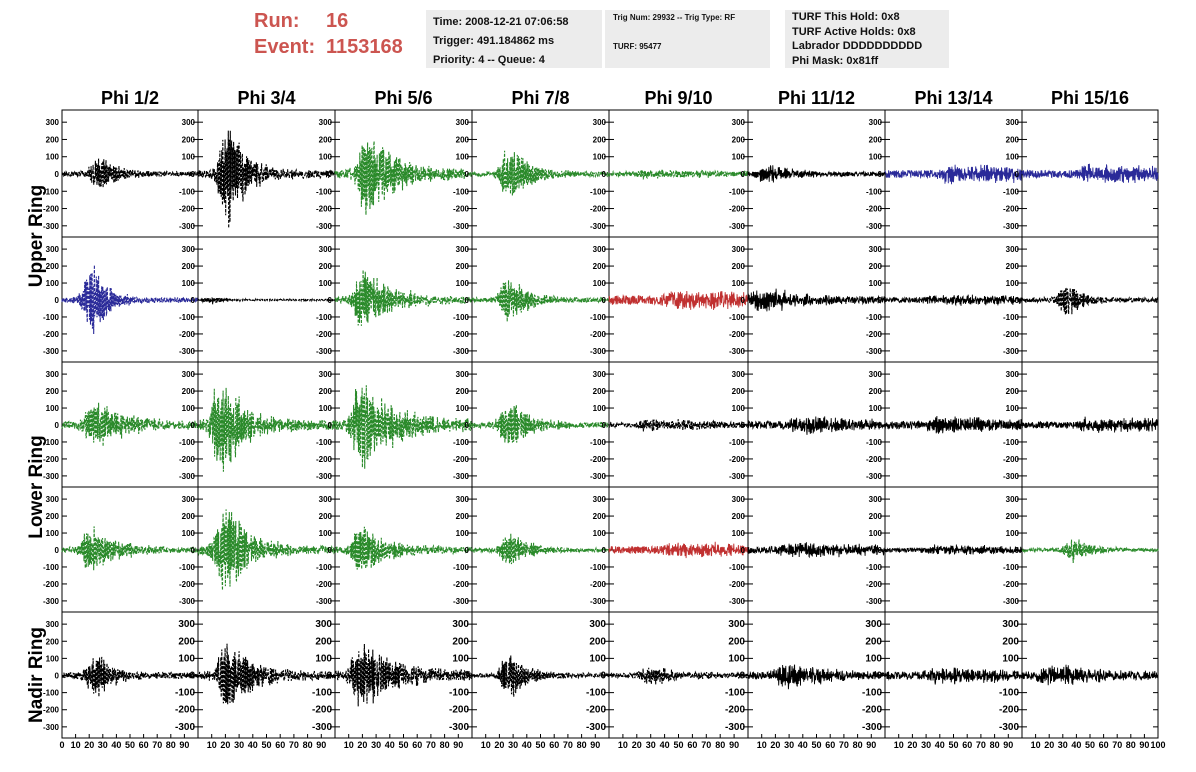 This screenshot has height=772, width=1196. Describe the element at coordinates (61, 745) in the screenshot. I see `x-tick-label: 0` at that location.